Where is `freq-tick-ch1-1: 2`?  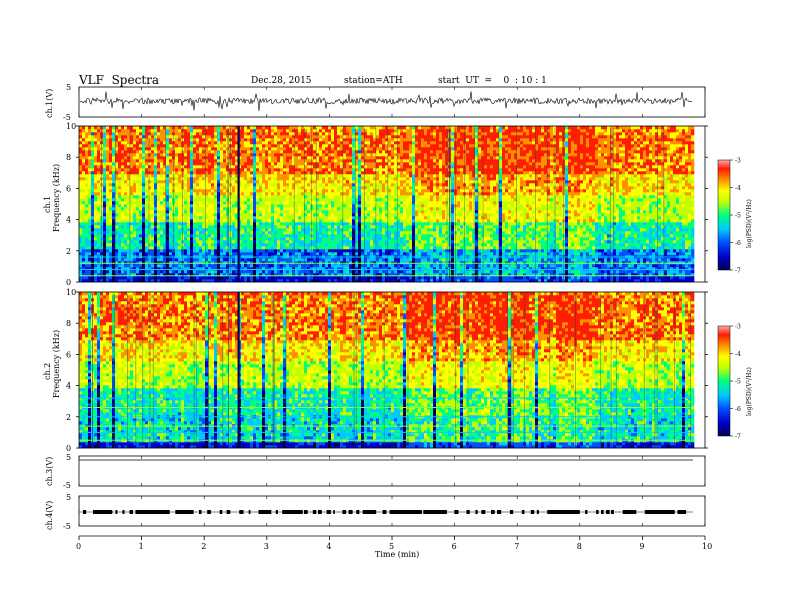
freq-tick-ch1-1: 2 is located at coordinates (68, 251).